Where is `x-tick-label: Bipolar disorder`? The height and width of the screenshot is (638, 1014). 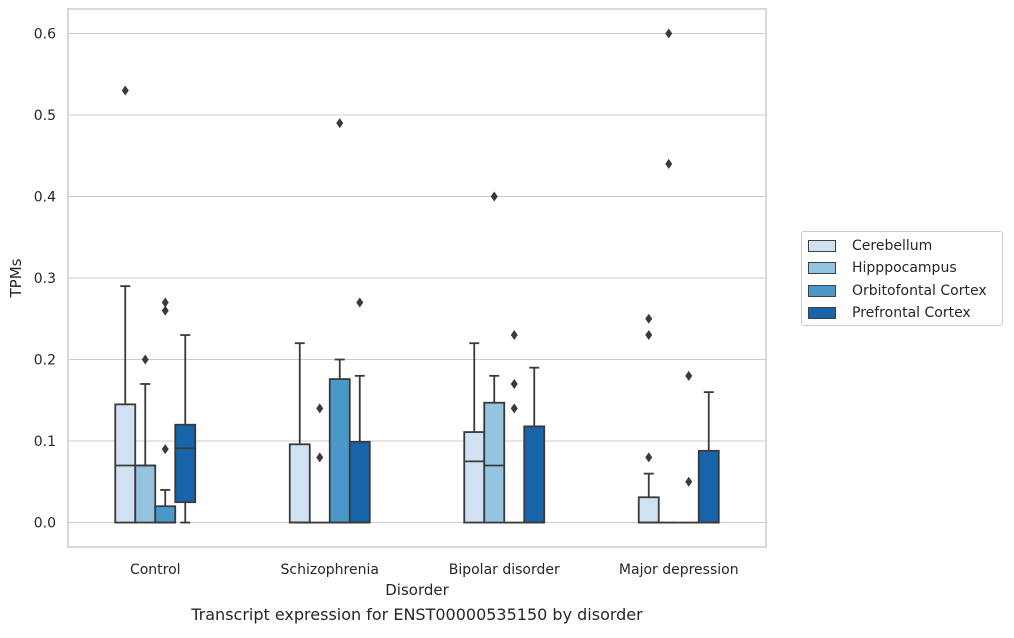
x-tick-label: Bipolar disorder is located at coordinates (504, 570).